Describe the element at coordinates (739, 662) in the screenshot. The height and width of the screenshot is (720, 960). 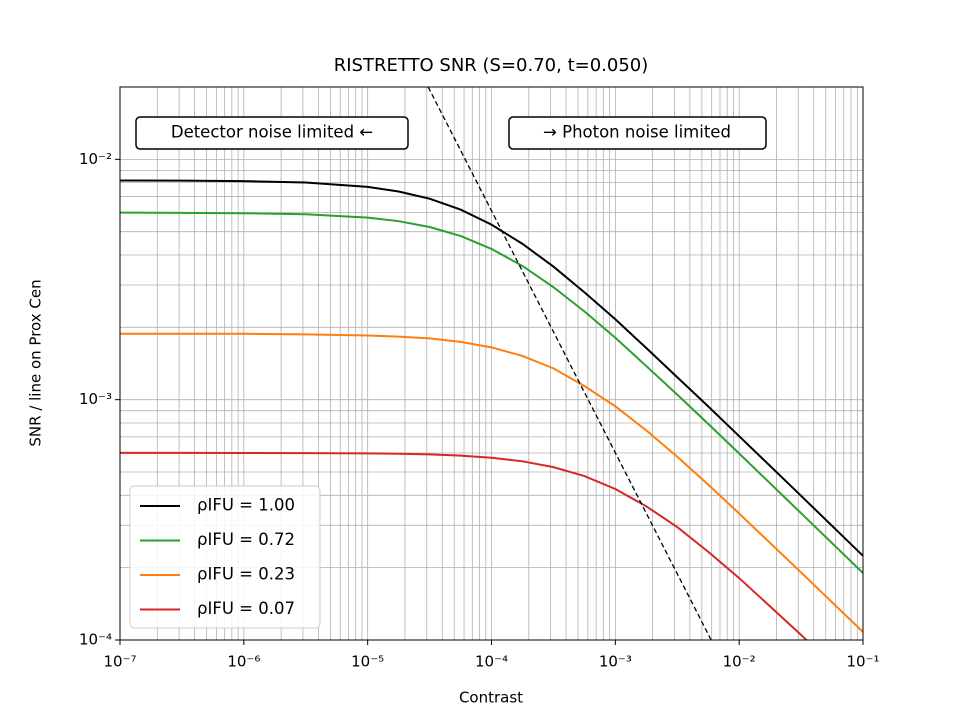
I see `x-tick-label: 10⁻²` at that location.